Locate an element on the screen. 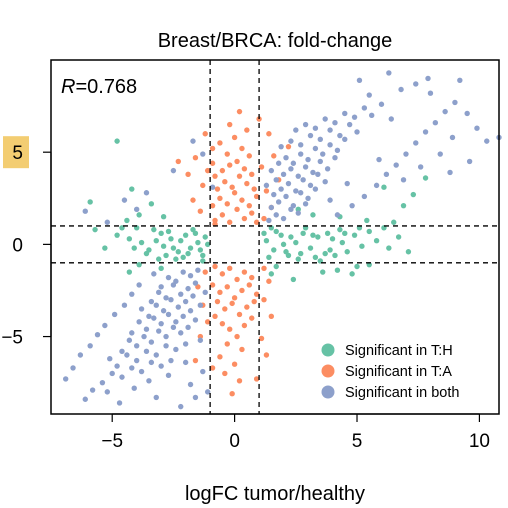 This screenshot has height=508, width=508. y-axis: −5 0 5 is located at coordinates (26, 242).